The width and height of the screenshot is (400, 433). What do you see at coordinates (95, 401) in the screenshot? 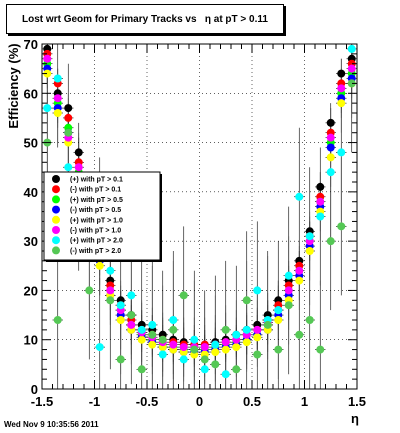
I see `x-tick-label: -1` at bounding box center [95, 401].